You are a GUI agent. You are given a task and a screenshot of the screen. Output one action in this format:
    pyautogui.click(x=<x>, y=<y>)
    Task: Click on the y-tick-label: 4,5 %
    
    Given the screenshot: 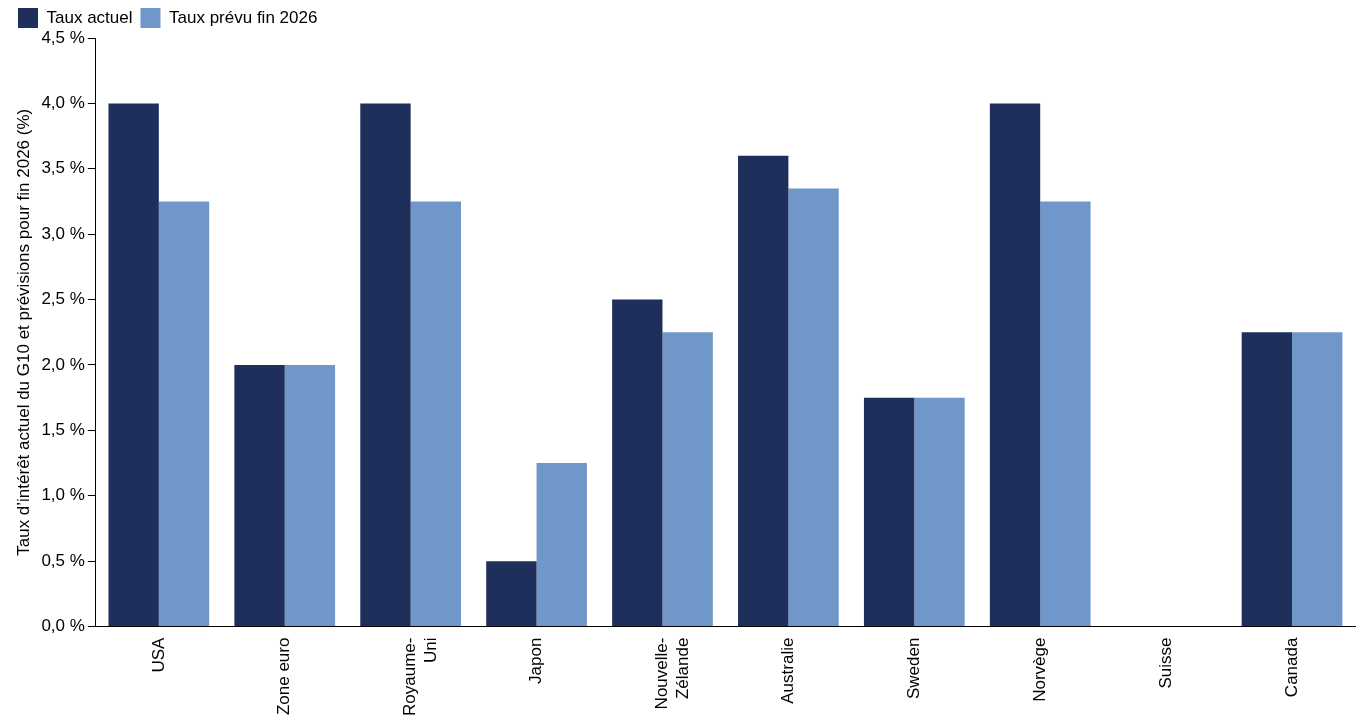 What is the action you would take?
    pyautogui.click(x=63, y=37)
    